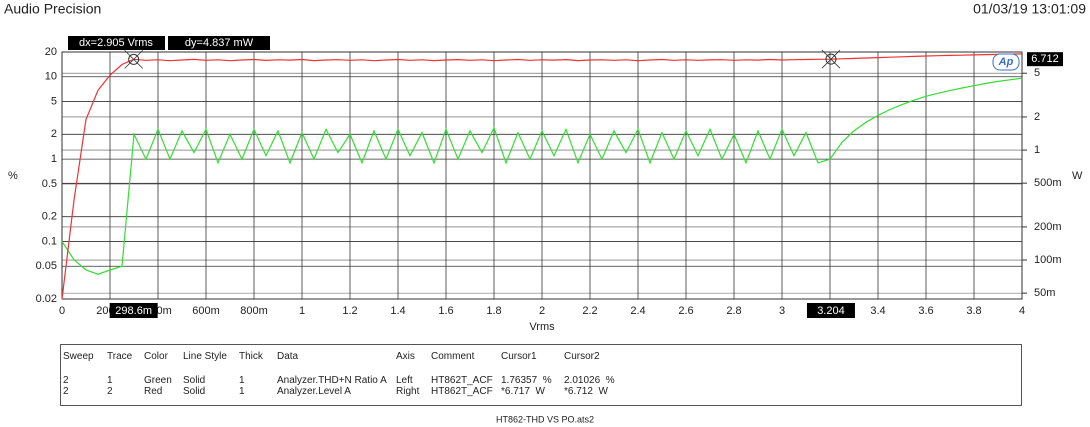 Image resolution: width=1090 pixels, height=427 pixels. What do you see at coordinates (586, 391) in the screenshot?
I see `table-cell: *6.712 W` at bounding box center [586, 391].